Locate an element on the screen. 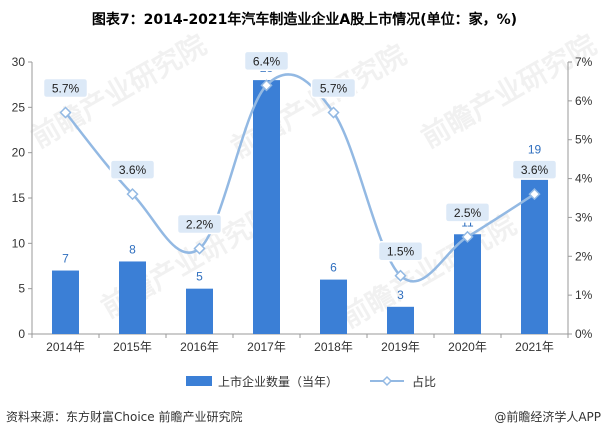 The image size is (609, 436). legend-marker-line is located at coordinates (387, 381).